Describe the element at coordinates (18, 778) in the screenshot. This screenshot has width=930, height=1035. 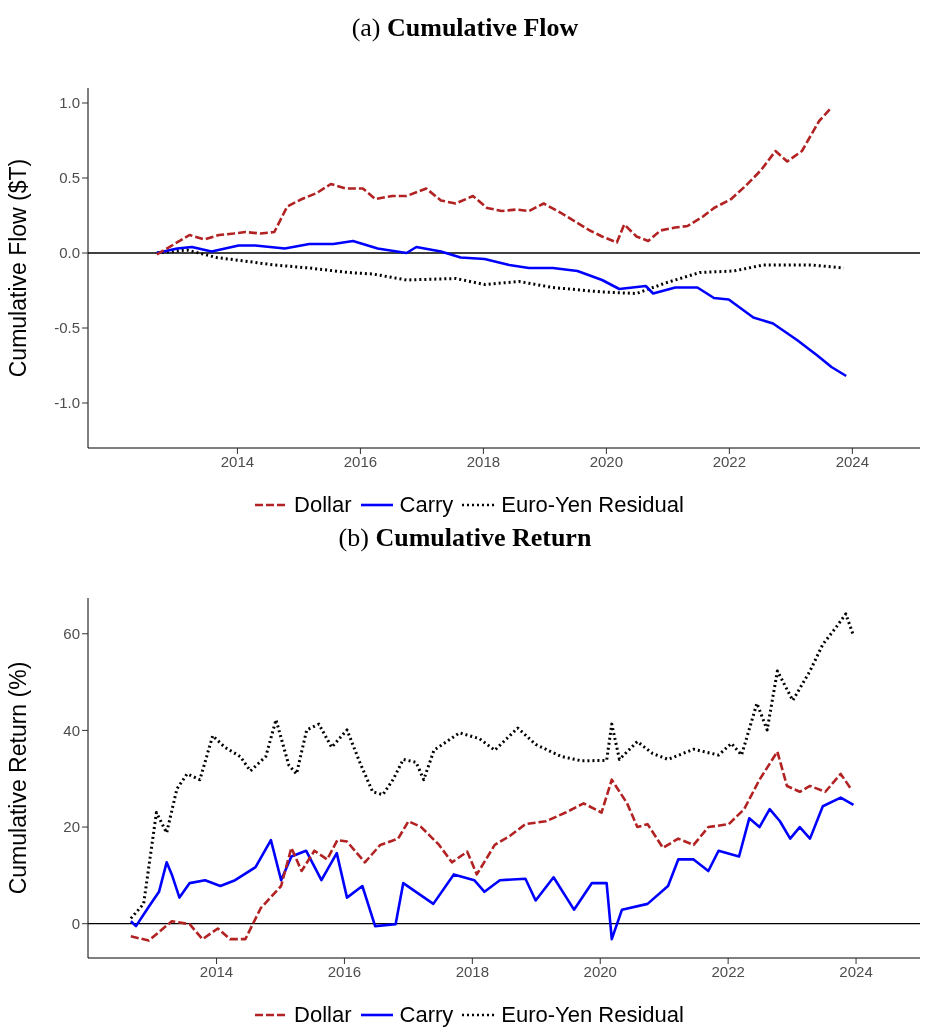
I see `y-axis-title: Cumulative Return (%)` at that location.